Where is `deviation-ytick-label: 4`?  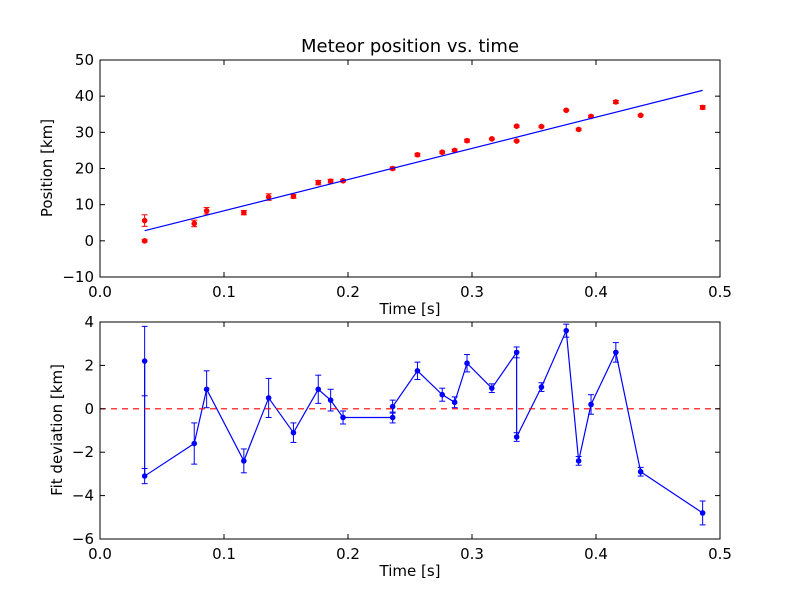 deviation-ytick-label: 4 is located at coordinates (89, 322).